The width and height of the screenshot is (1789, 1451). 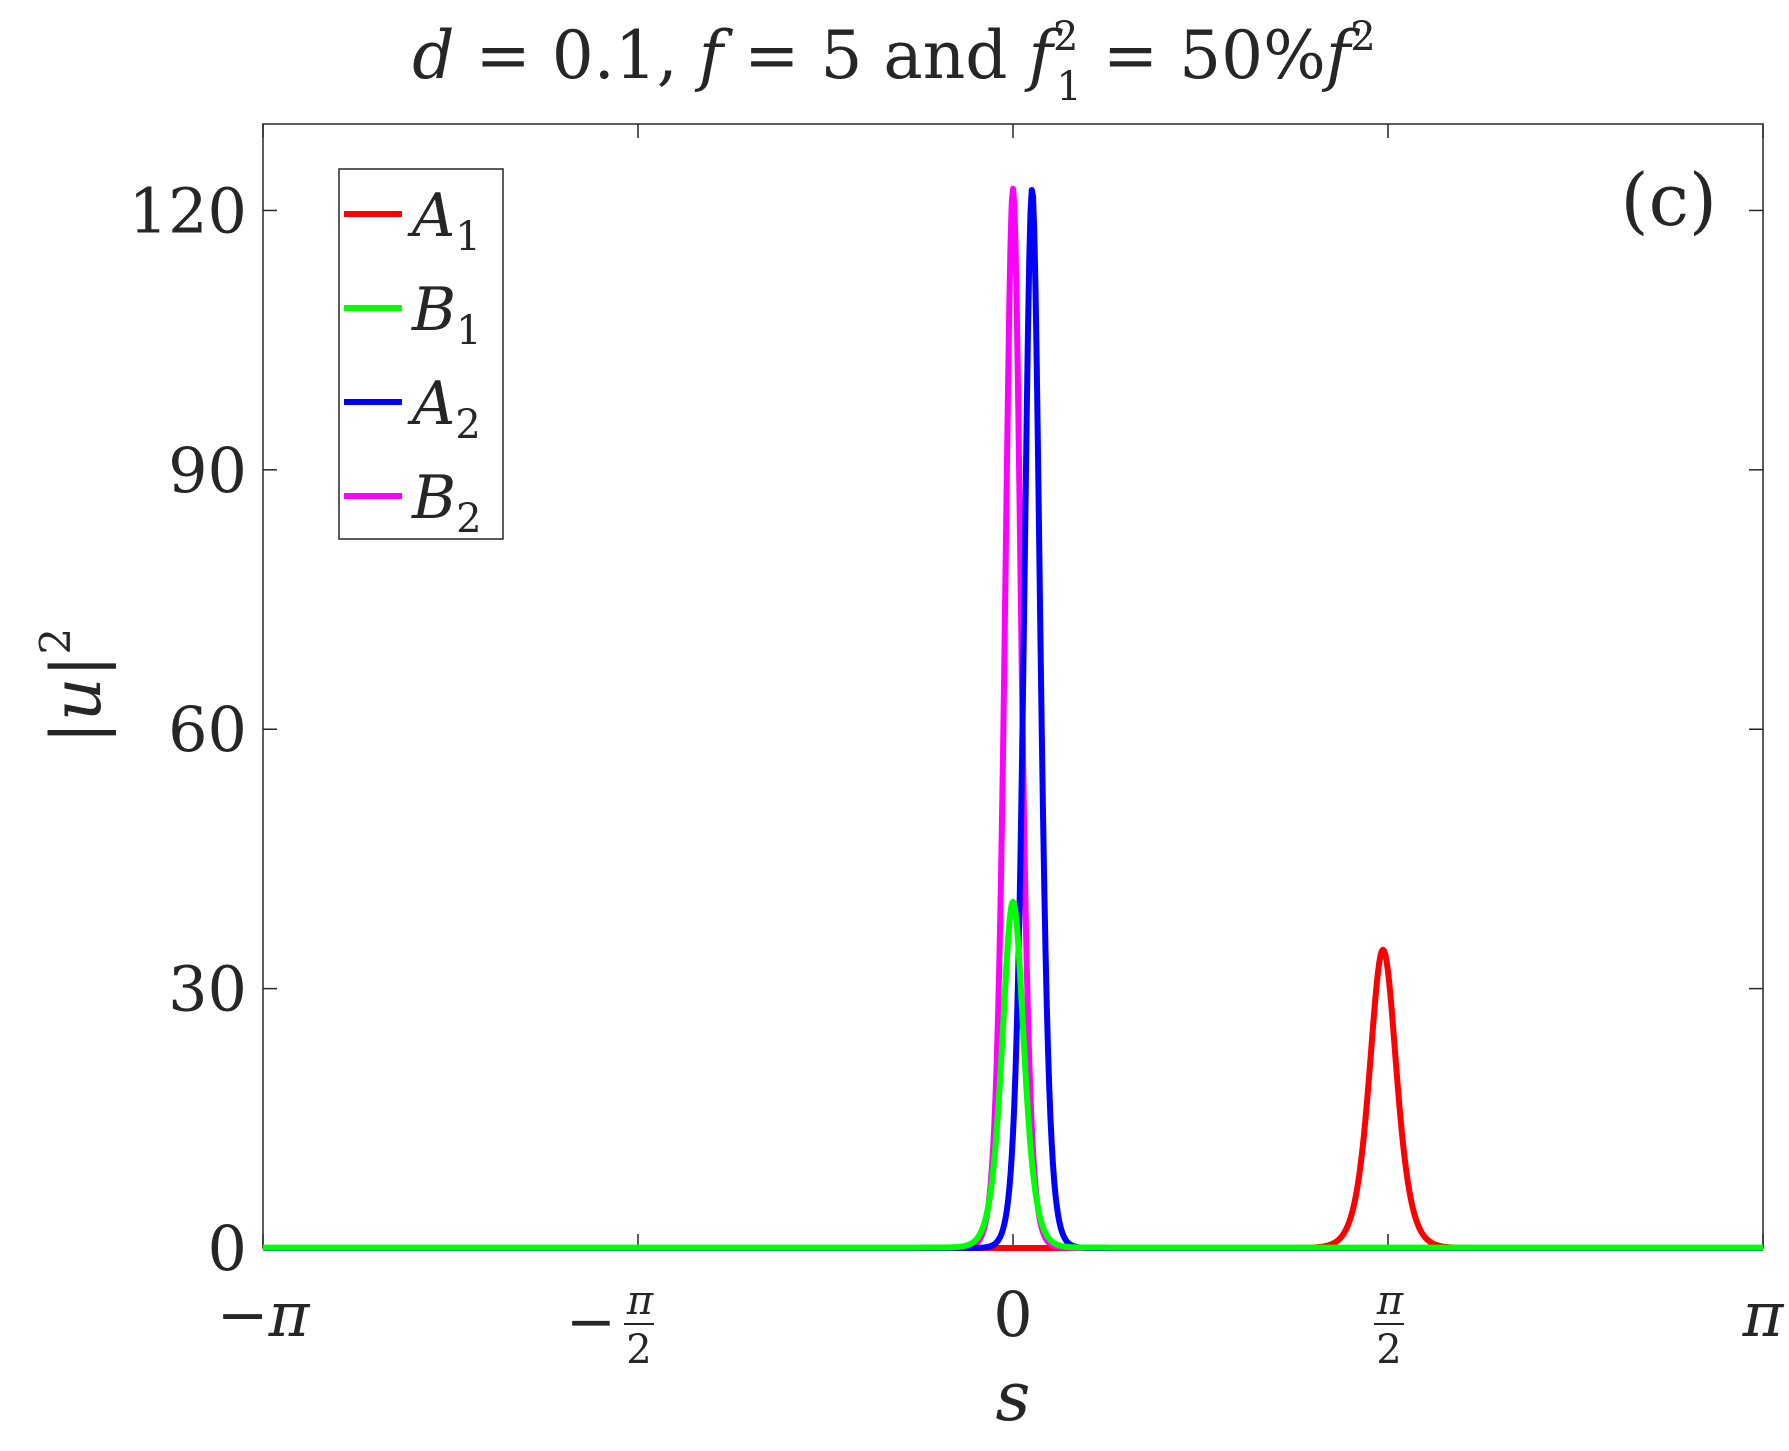 What do you see at coordinates (1389, 1325) in the screenshot?
I see `x-tick-label-3: π2` at bounding box center [1389, 1325].